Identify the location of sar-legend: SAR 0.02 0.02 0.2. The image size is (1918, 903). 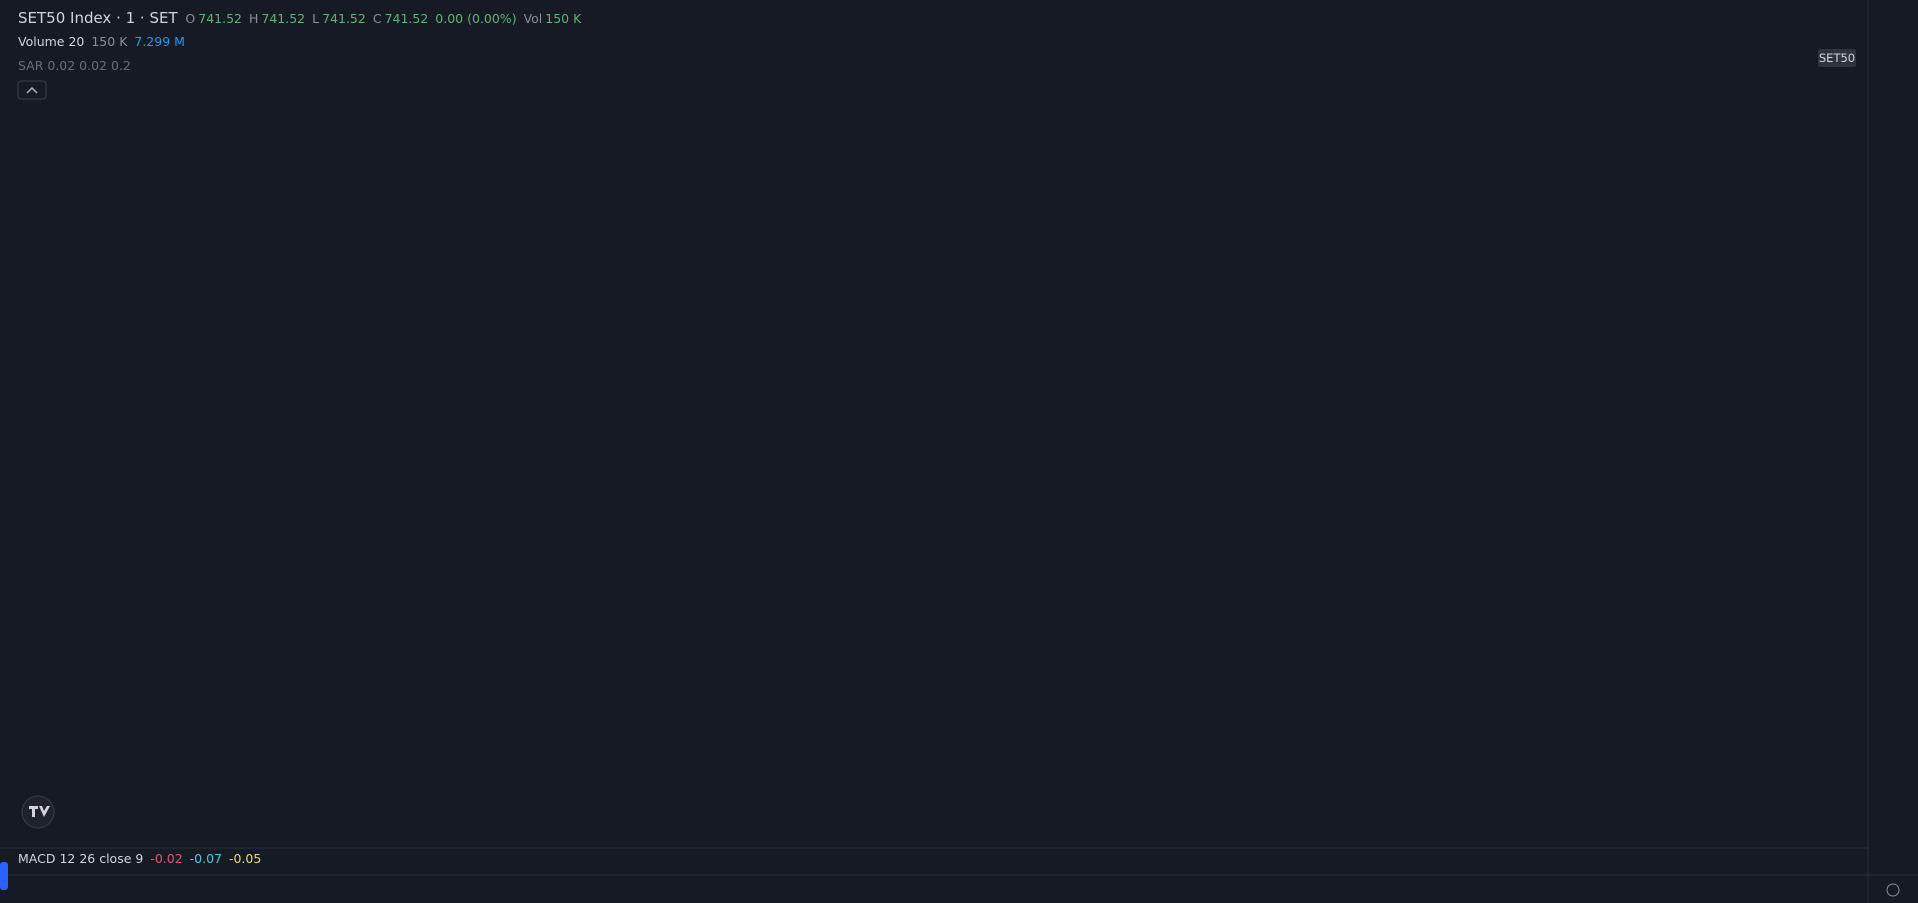
(76, 65).